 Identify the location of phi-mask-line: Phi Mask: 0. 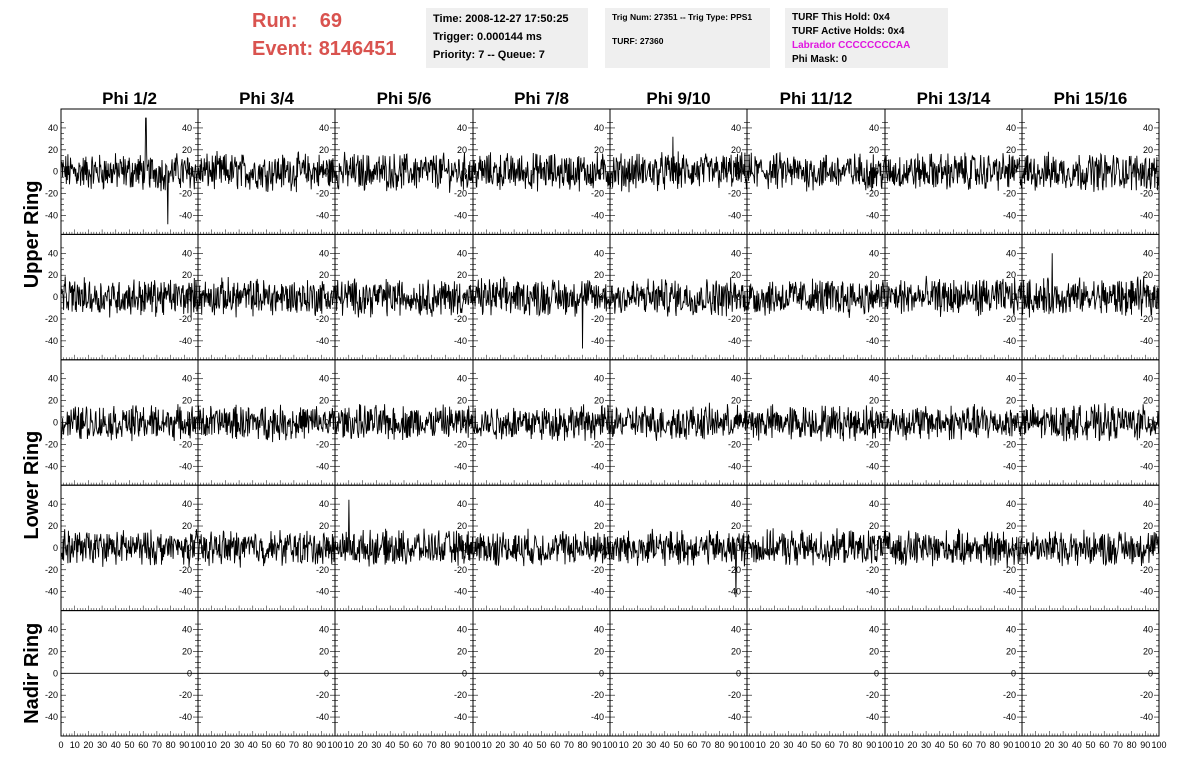
(820, 59).